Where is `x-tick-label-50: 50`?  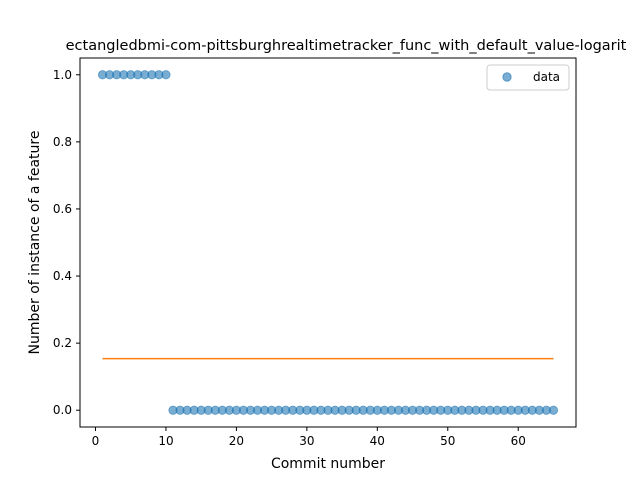 x-tick-label-50: 50 is located at coordinates (447, 441).